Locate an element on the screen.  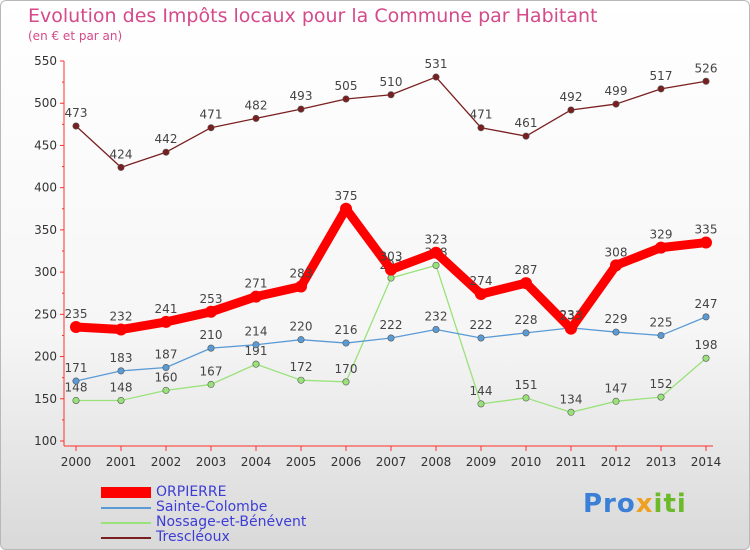
data-label-sainte-colombe: 225 is located at coordinates (661, 322).